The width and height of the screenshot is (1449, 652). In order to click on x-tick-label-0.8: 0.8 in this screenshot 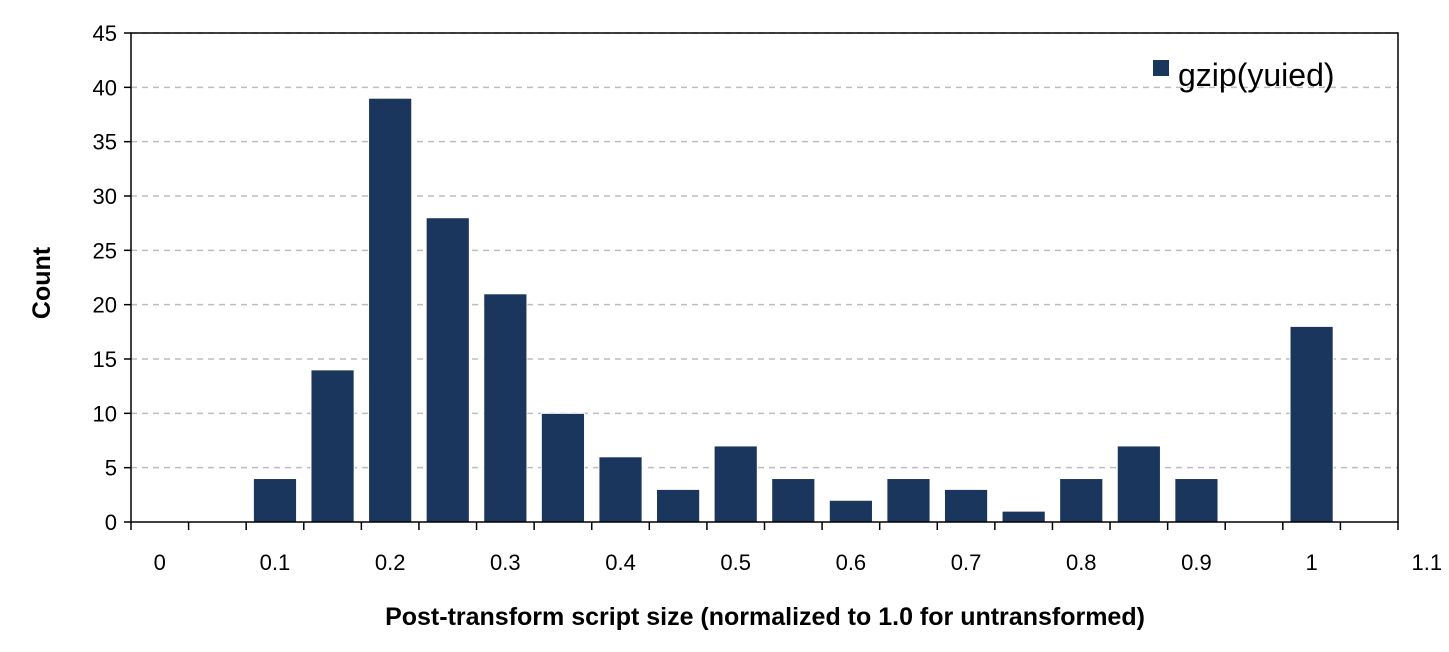, I will do `click(1081, 562)`.